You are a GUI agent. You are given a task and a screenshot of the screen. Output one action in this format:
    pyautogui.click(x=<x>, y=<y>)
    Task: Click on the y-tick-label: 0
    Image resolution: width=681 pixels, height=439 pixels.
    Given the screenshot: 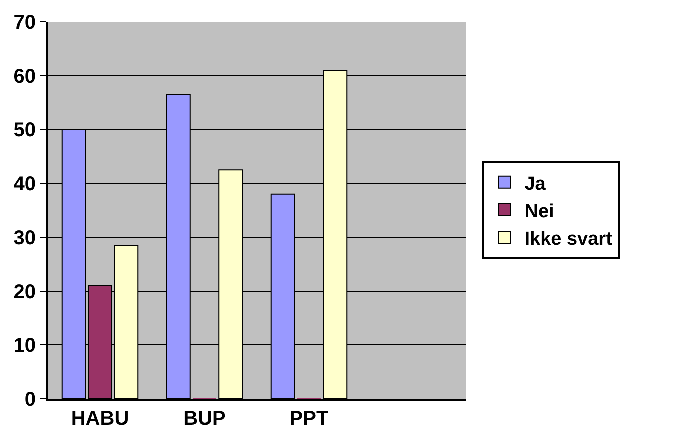 What is the action you would take?
    pyautogui.click(x=30, y=400)
    